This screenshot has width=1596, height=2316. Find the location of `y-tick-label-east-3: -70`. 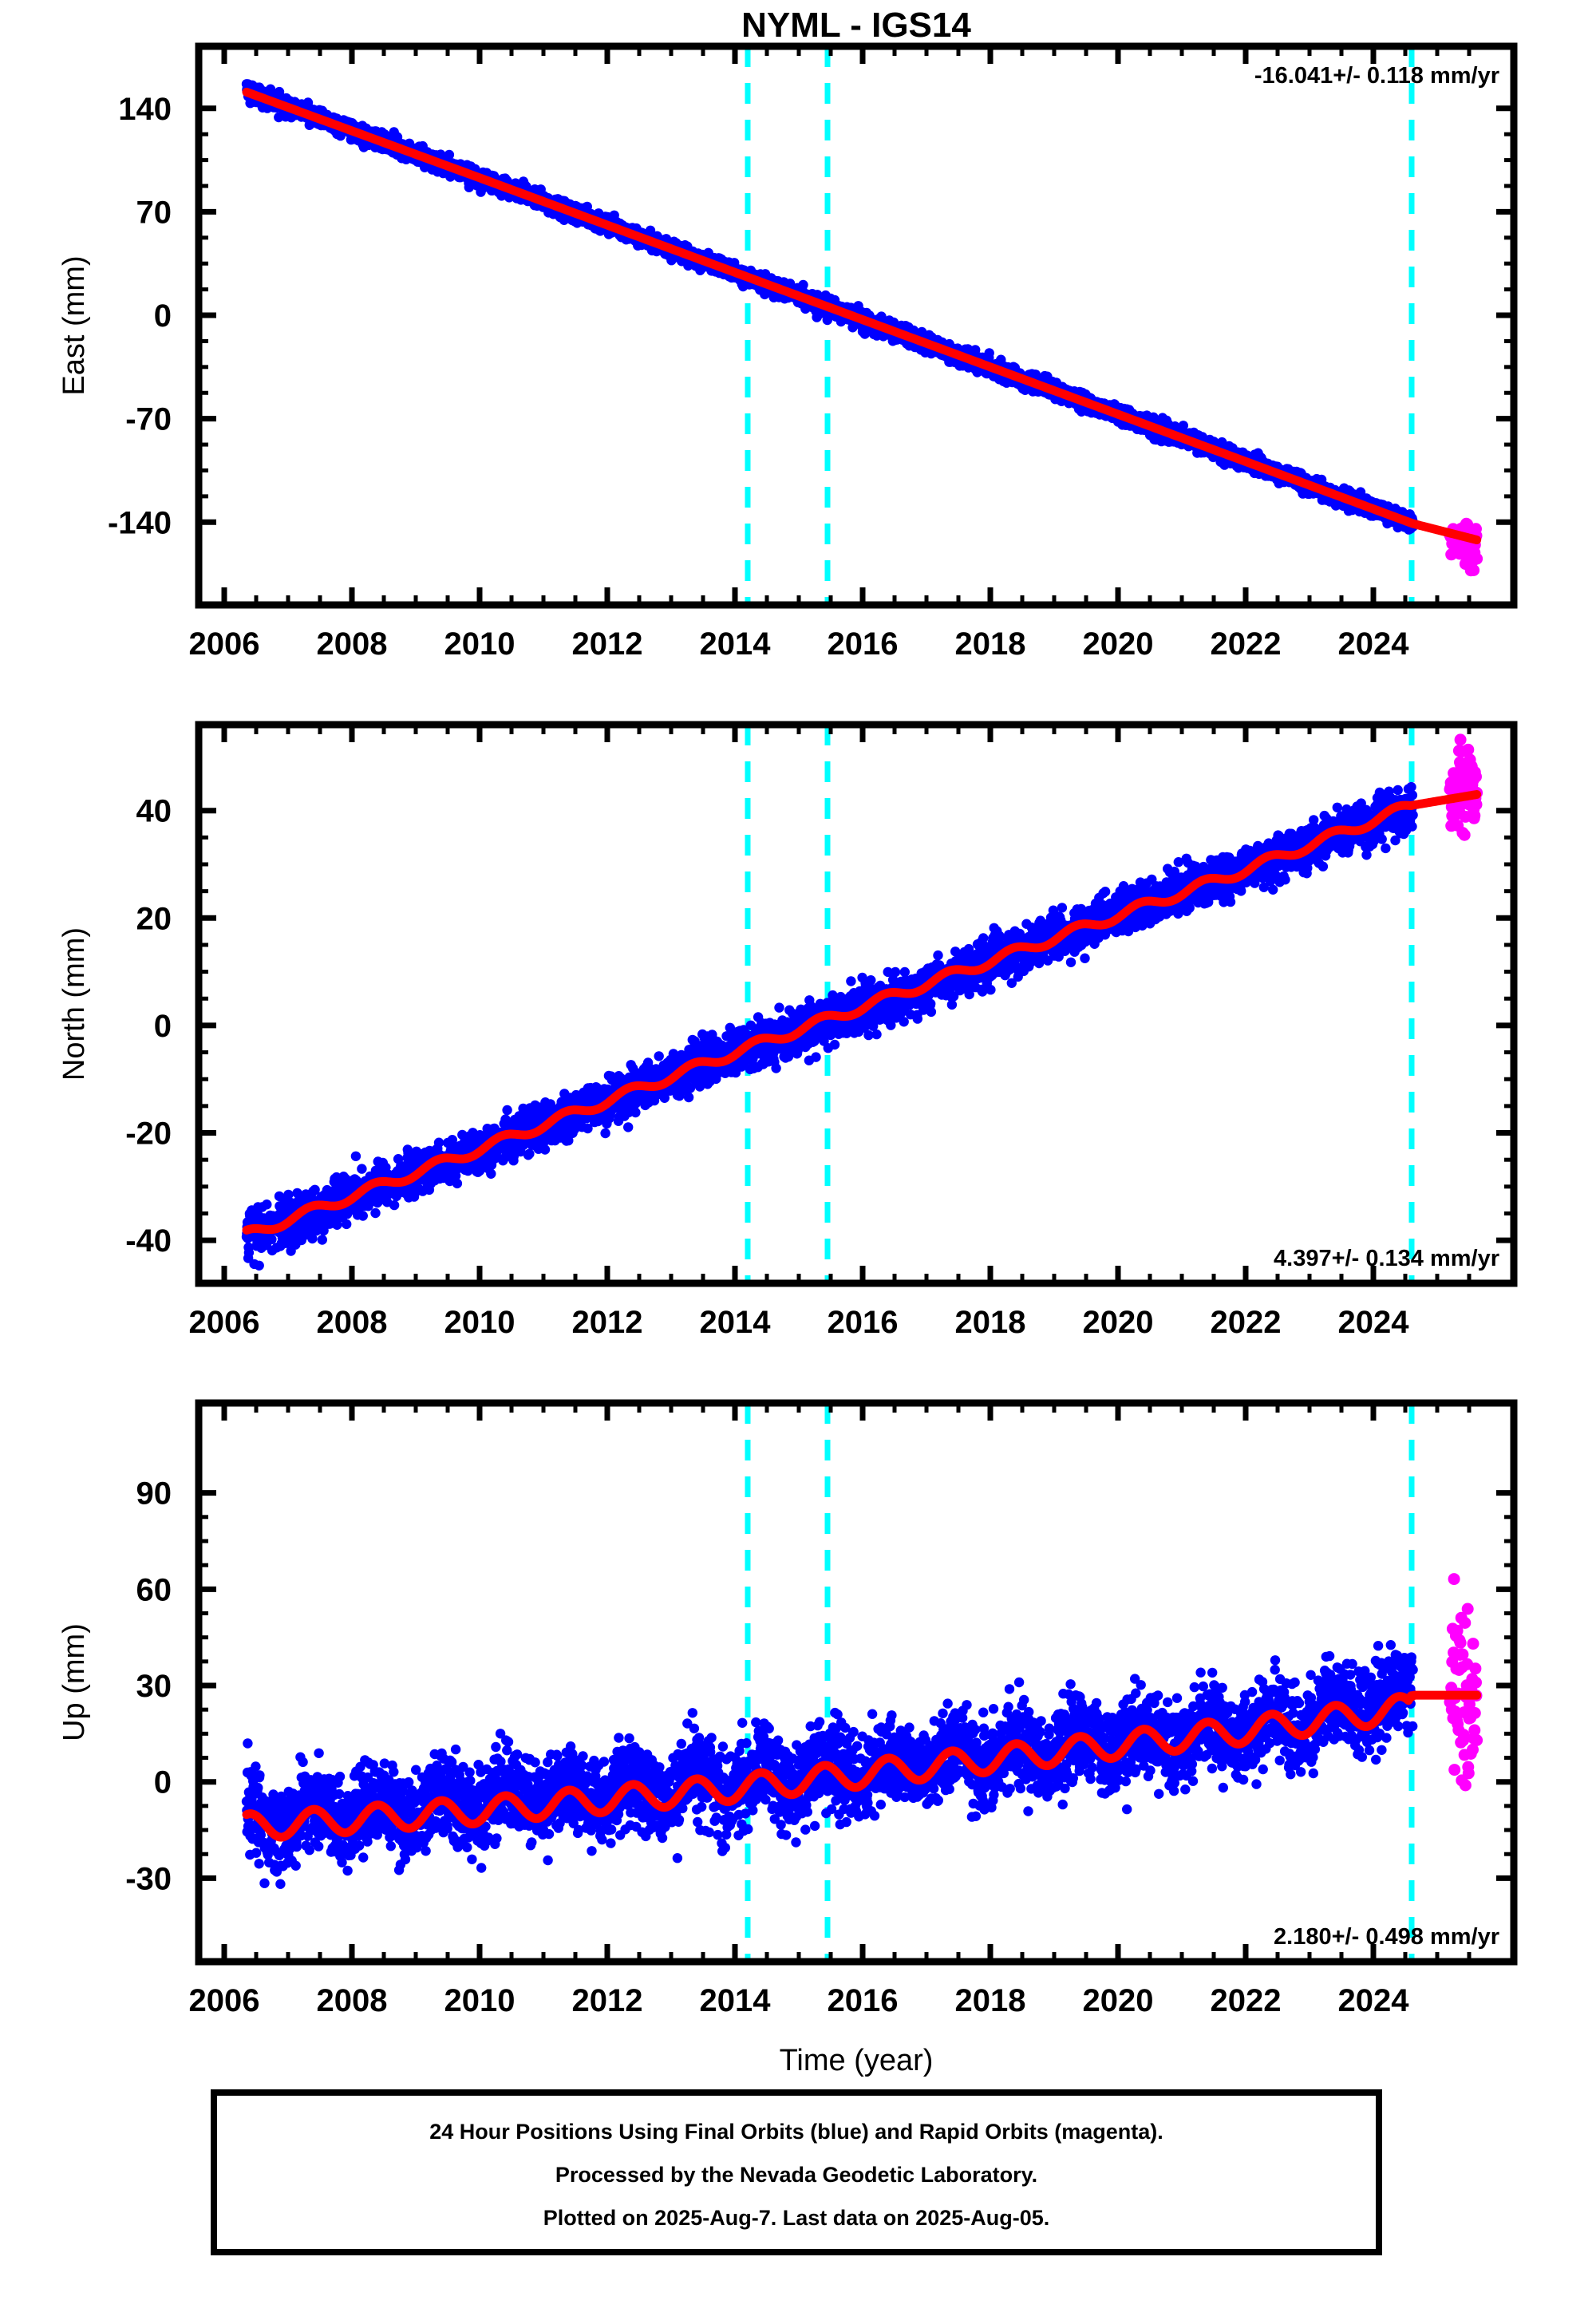

y-tick-label-east-3: -70 is located at coordinates (148, 419).